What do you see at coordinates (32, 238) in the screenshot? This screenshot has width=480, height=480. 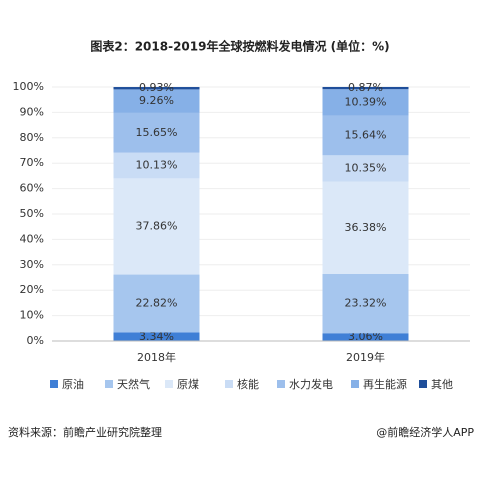 I see `y-tick-label: 40%` at bounding box center [32, 238].